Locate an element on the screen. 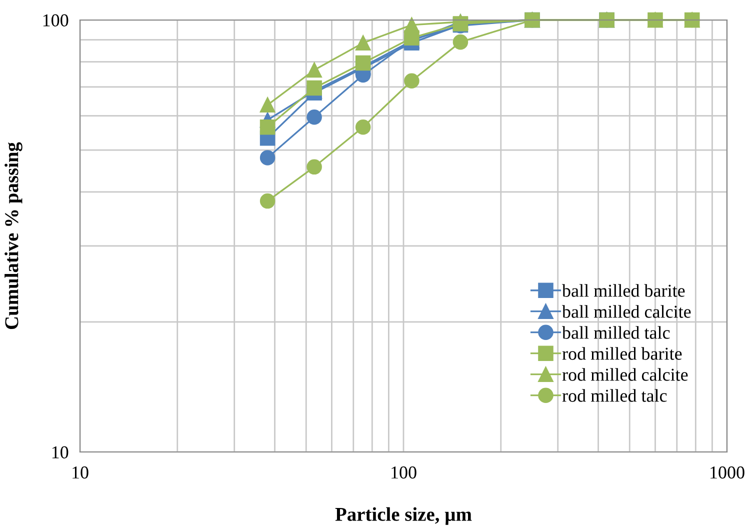  legend-label: ball milled barite is located at coordinates (623, 290).